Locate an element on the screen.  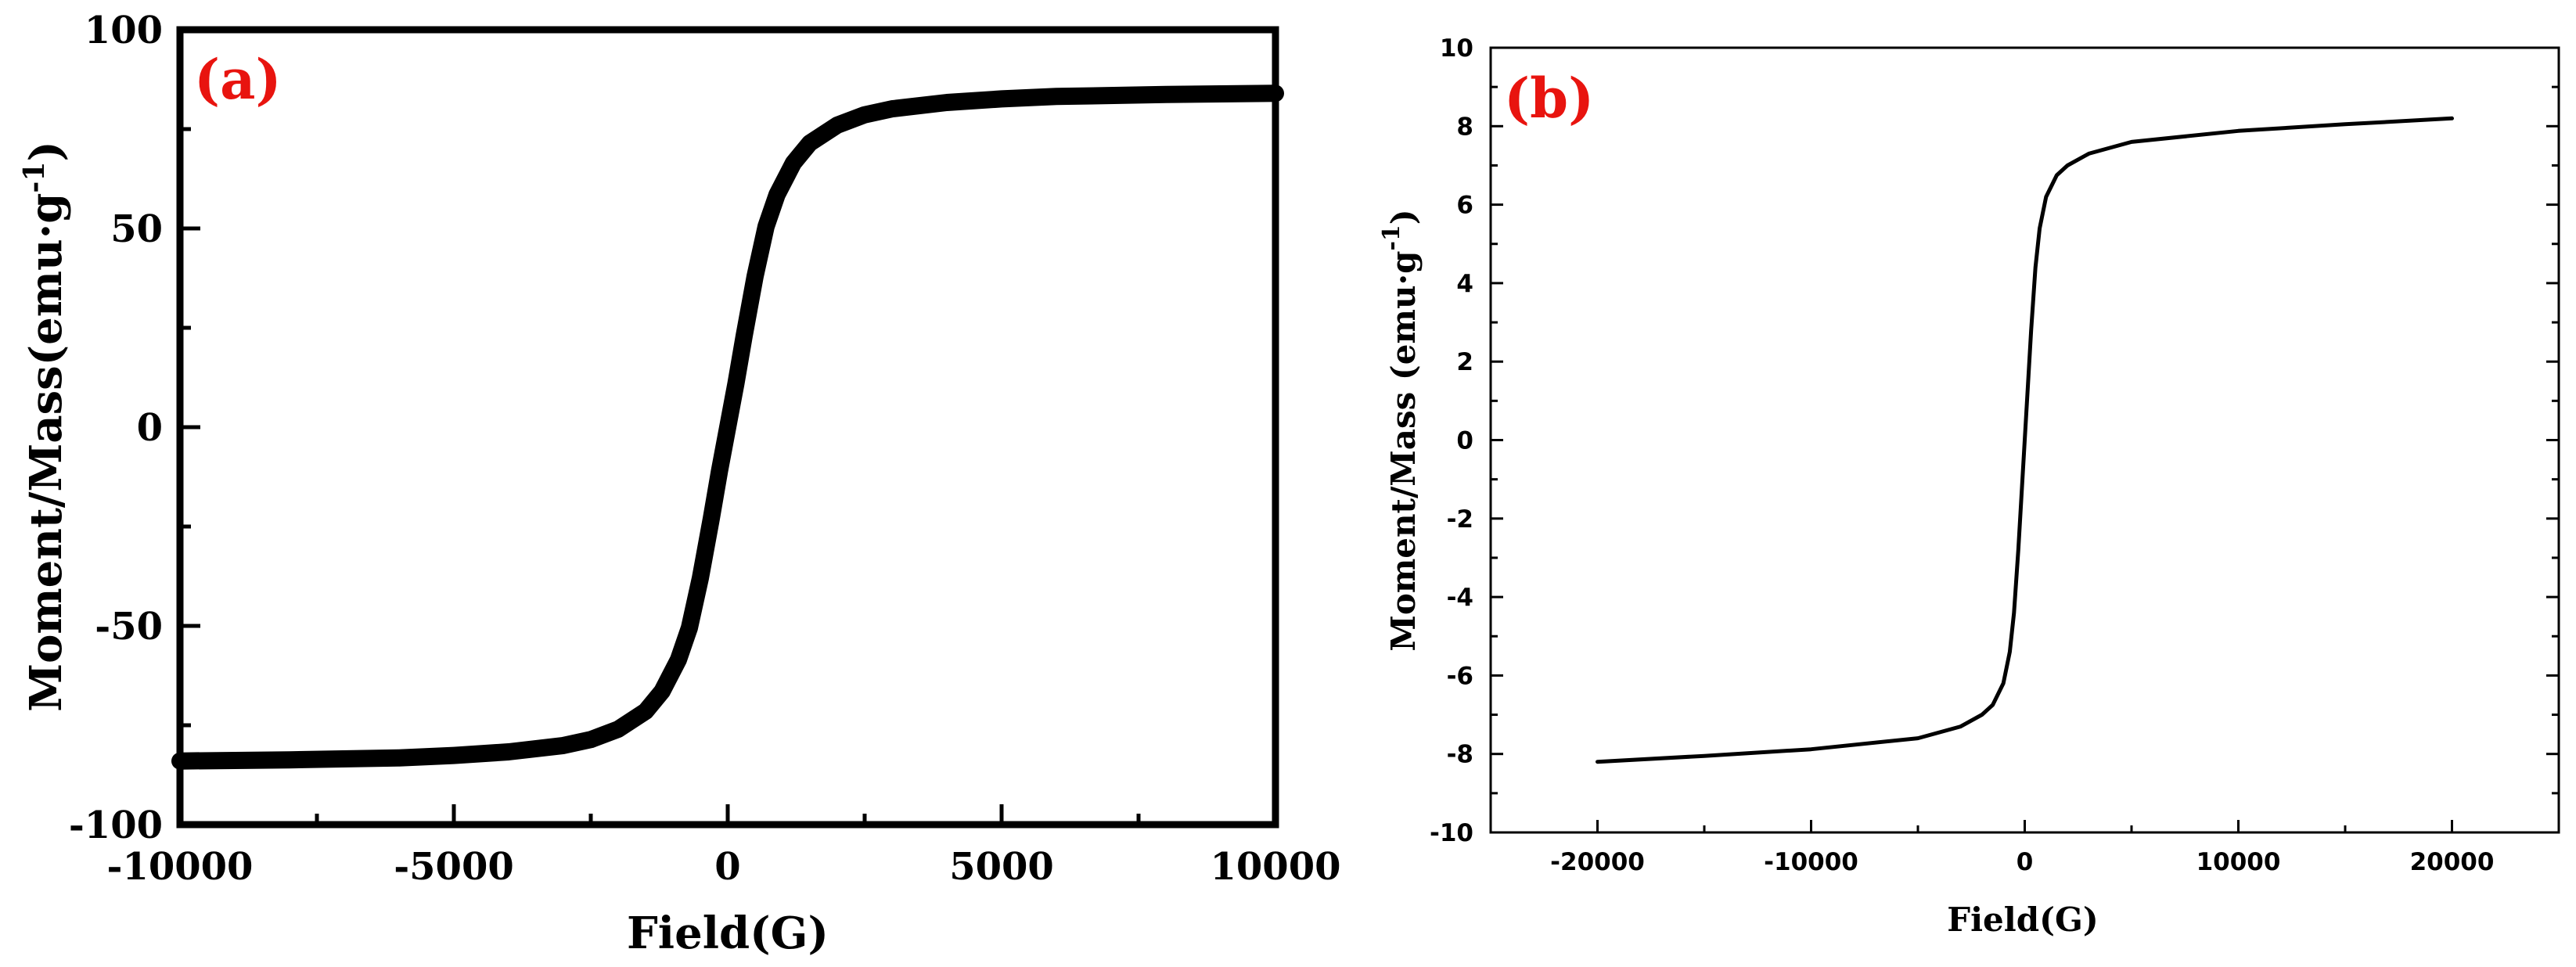
y-tick-label: 8 is located at coordinates (1465, 127).